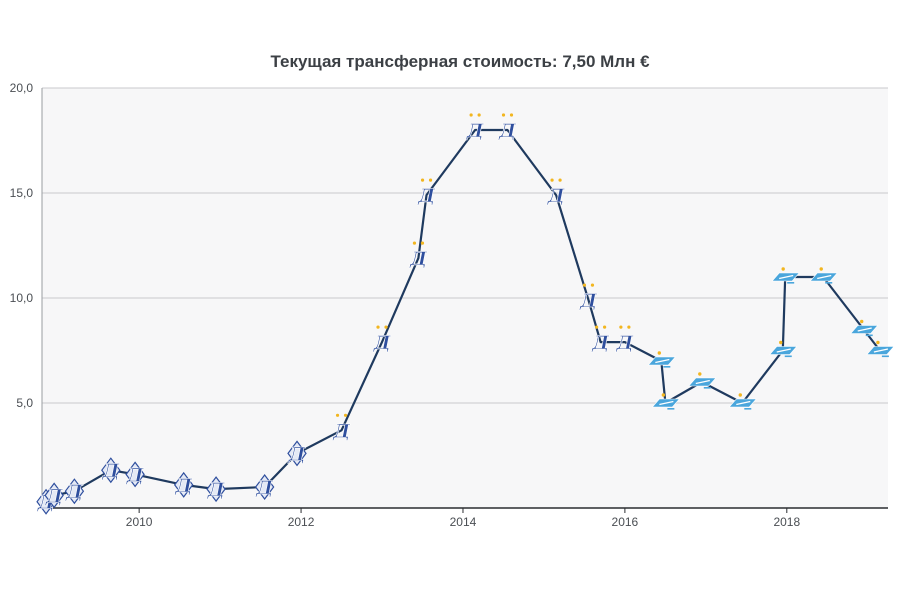  Describe the element at coordinates (22, 88) in the screenshot. I see `y-tick-label: 20,0` at that location.